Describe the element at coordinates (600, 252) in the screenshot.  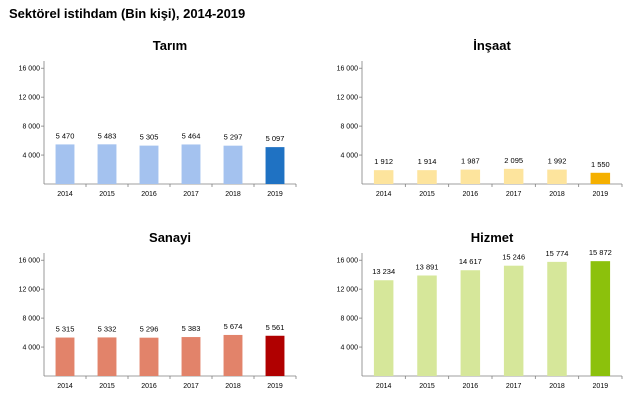
I see `data-label: 15 872` at that location.